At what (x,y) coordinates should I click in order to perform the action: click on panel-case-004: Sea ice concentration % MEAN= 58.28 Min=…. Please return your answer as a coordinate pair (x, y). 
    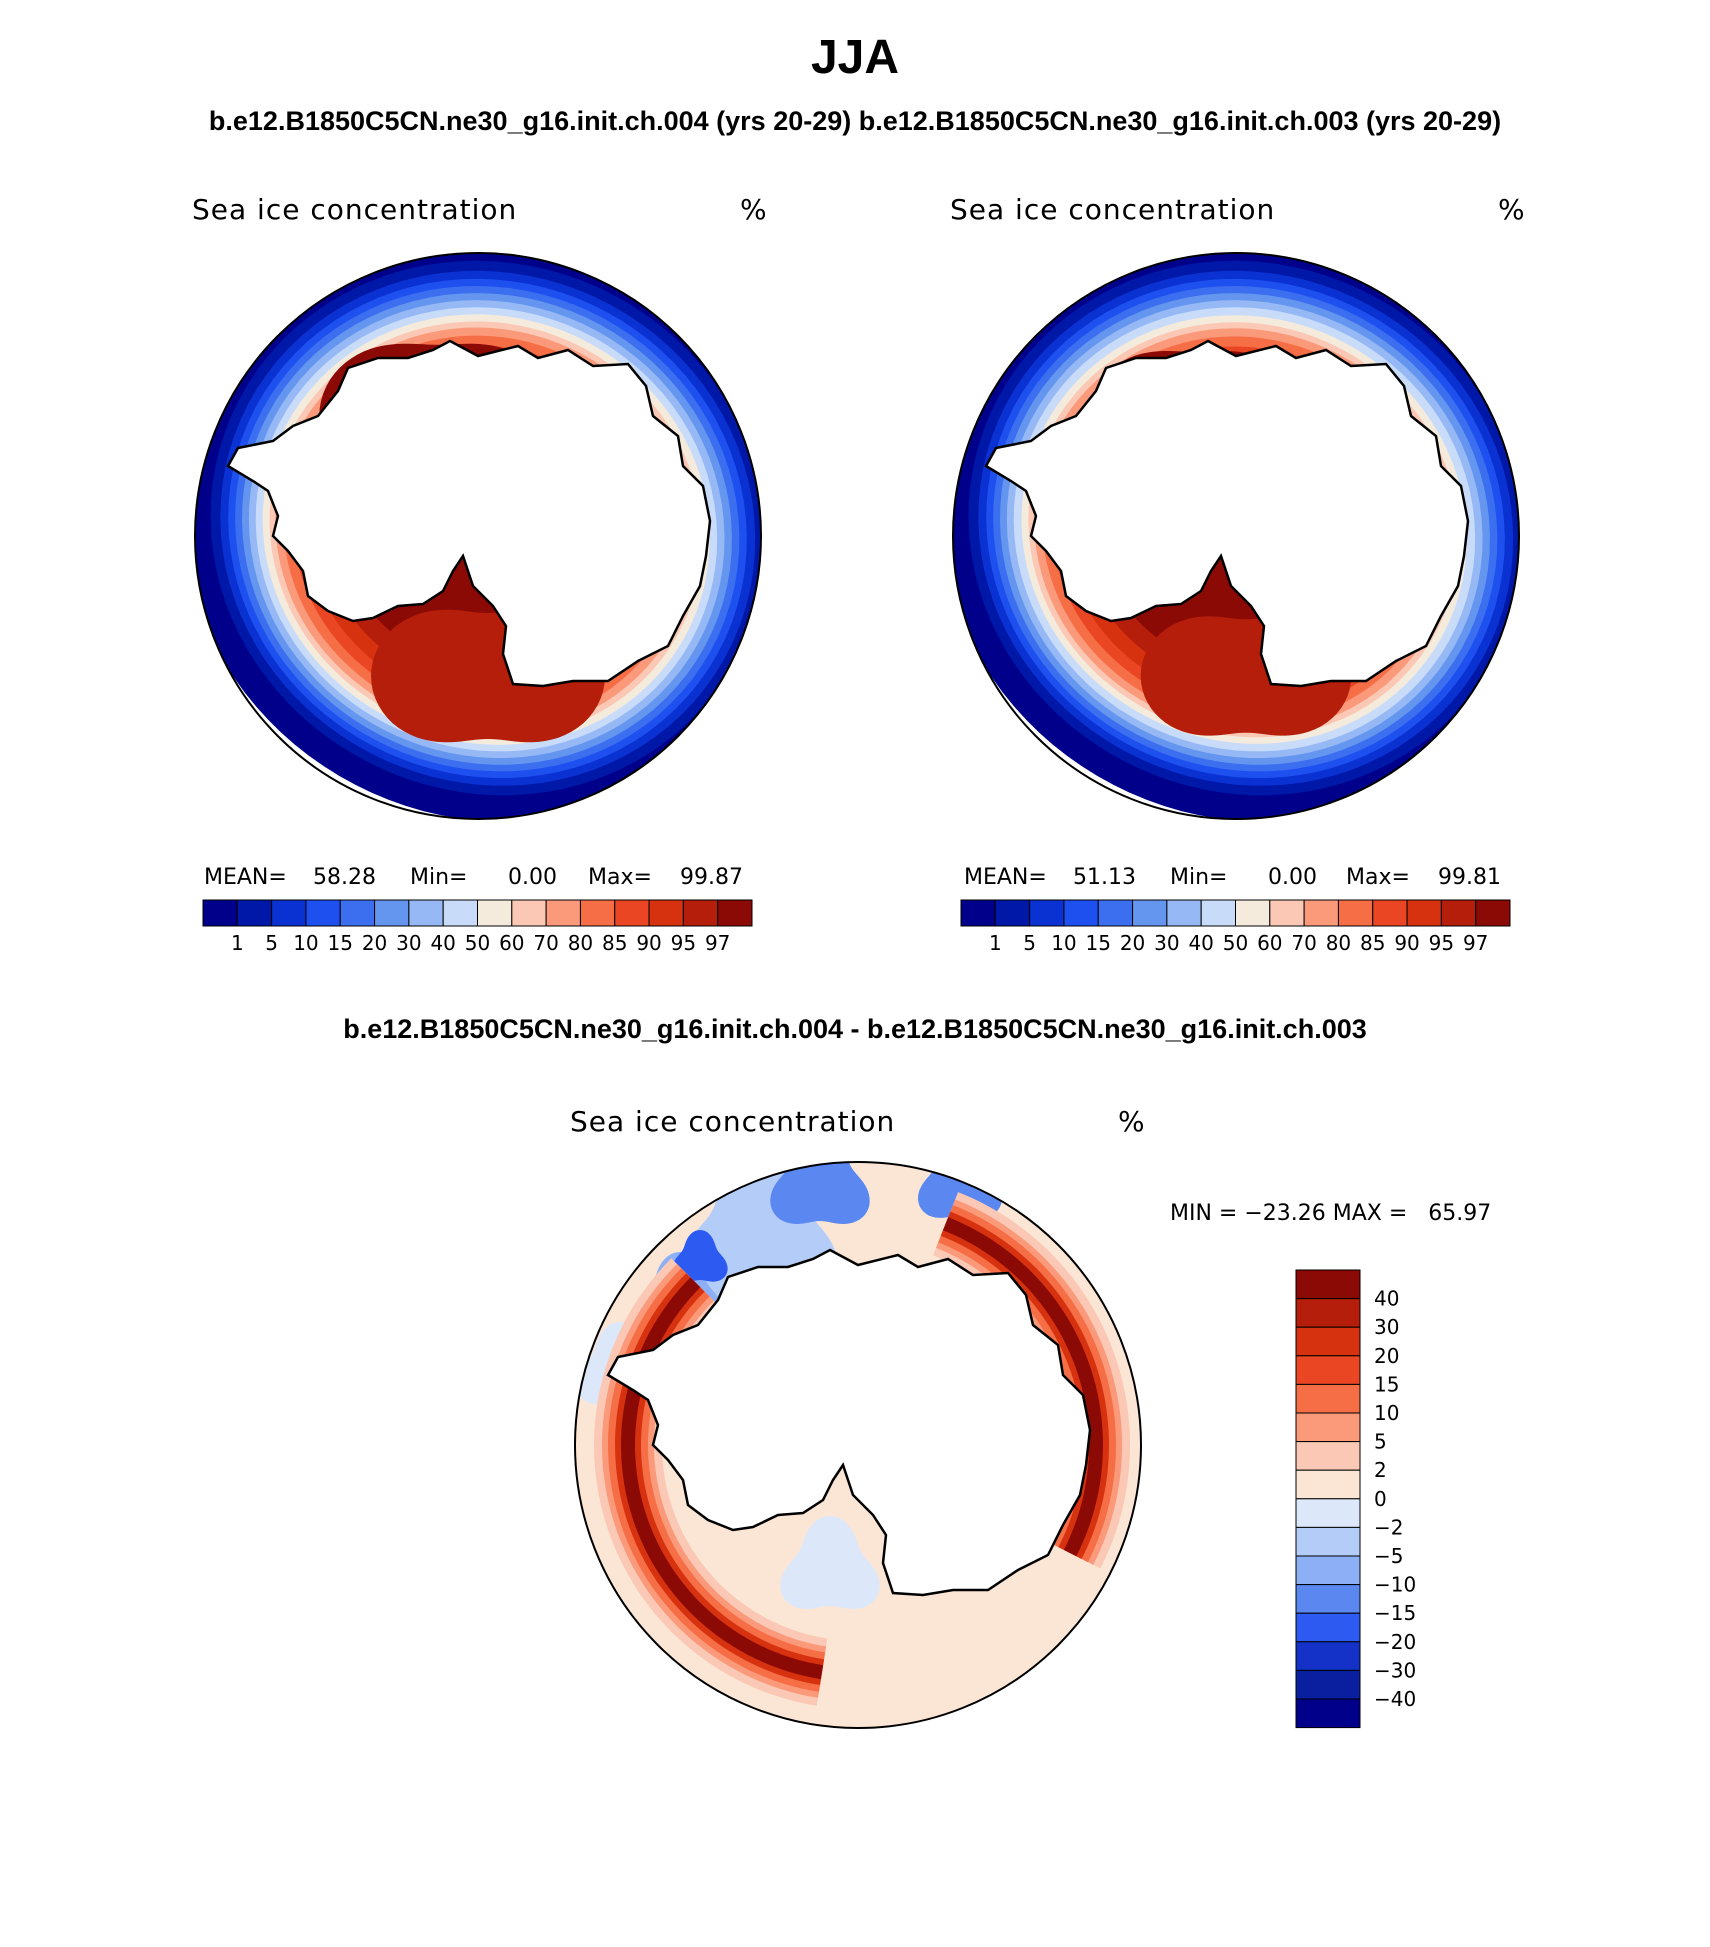
    Looking at the image, I should click on (480, 574).